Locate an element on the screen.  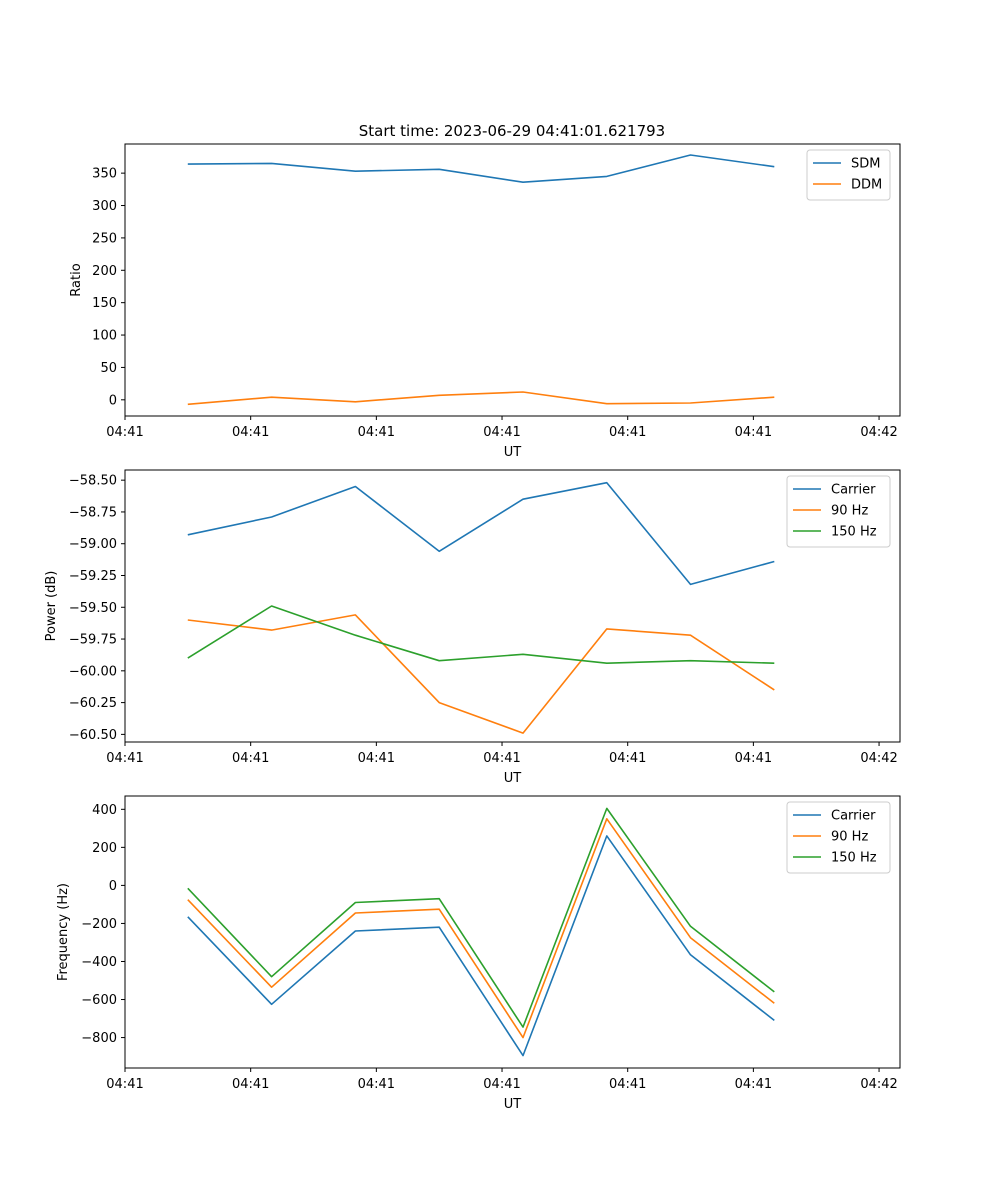
ratio-series-ddm is located at coordinates (481, 398).